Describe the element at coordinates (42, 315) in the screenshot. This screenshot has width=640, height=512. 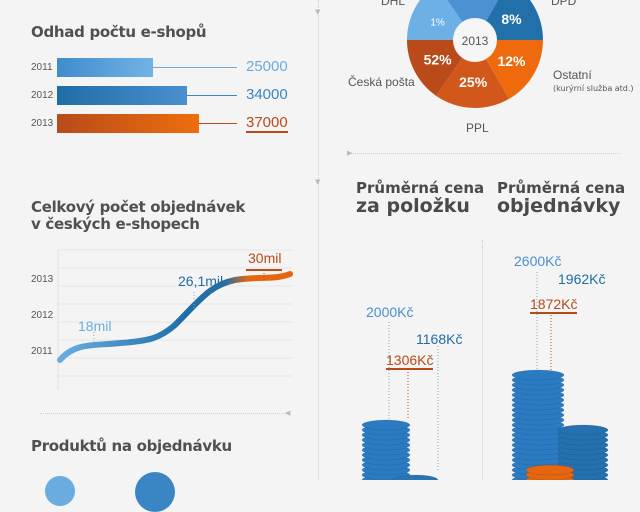
I see `line-year-2012: 2012` at that location.